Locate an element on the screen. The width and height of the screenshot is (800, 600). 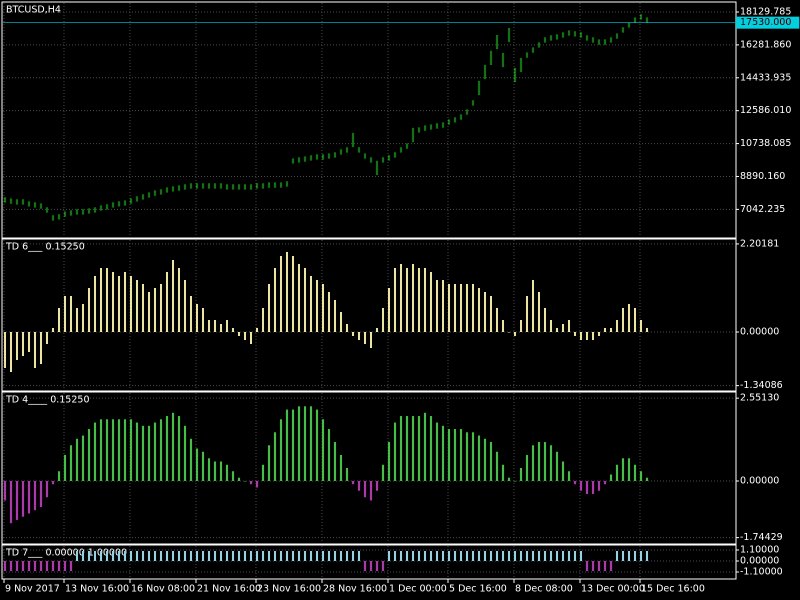
x-tick-label: 13 Nov 16:00 is located at coordinates (97, 589).